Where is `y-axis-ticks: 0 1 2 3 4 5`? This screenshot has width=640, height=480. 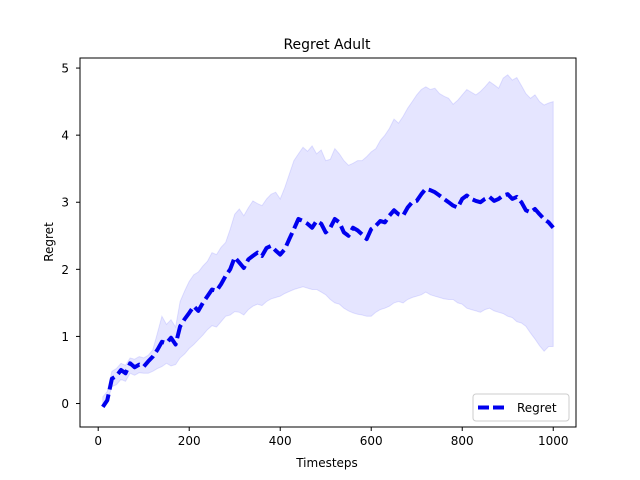 y-axis-ticks: 0 1 2 3 4 5 is located at coordinates (70, 236).